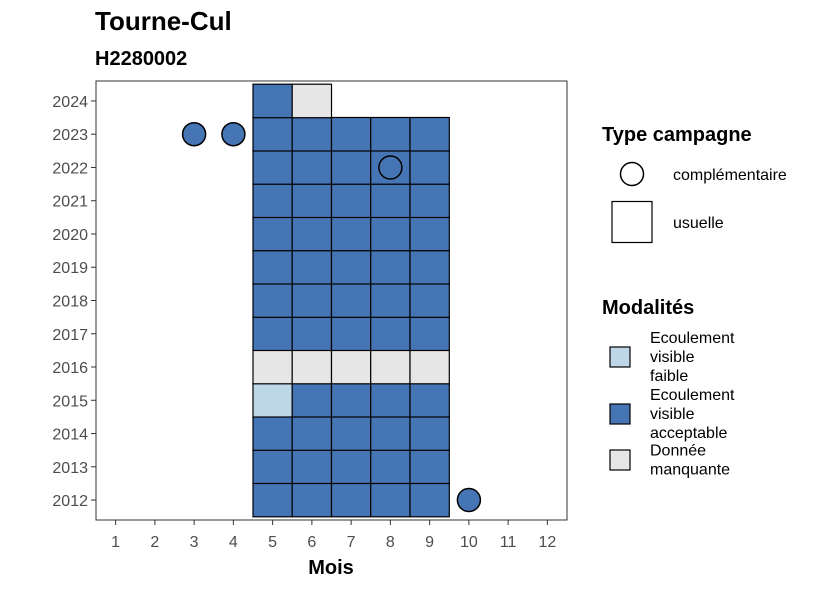  I want to click on y-tick-label-2016: 2016, so click(70, 368).